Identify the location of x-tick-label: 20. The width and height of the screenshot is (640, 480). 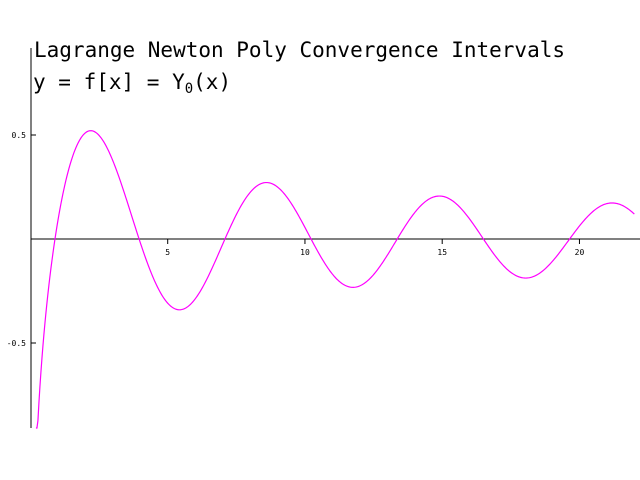
(580, 252).